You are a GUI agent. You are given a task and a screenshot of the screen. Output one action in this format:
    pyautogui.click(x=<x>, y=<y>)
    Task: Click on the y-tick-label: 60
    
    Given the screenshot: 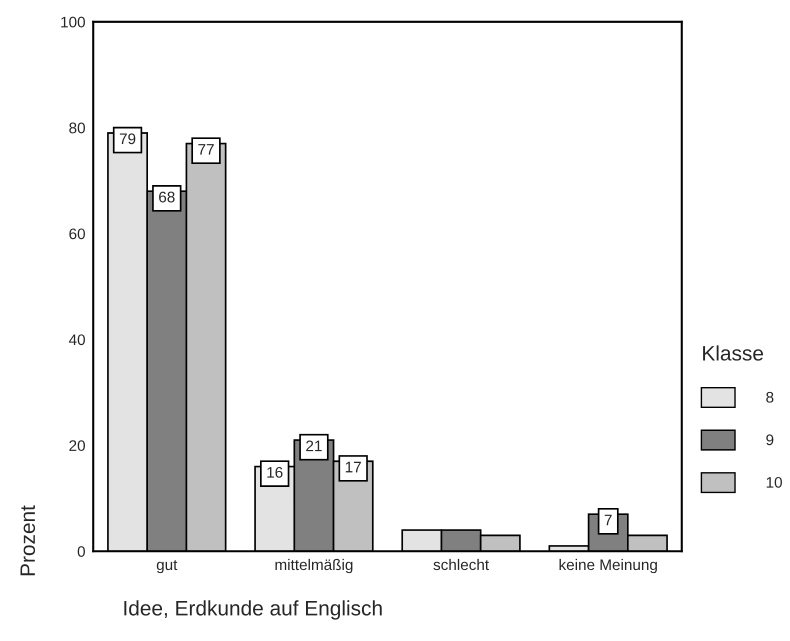 What is the action you would take?
    pyautogui.click(x=77, y=234)
    